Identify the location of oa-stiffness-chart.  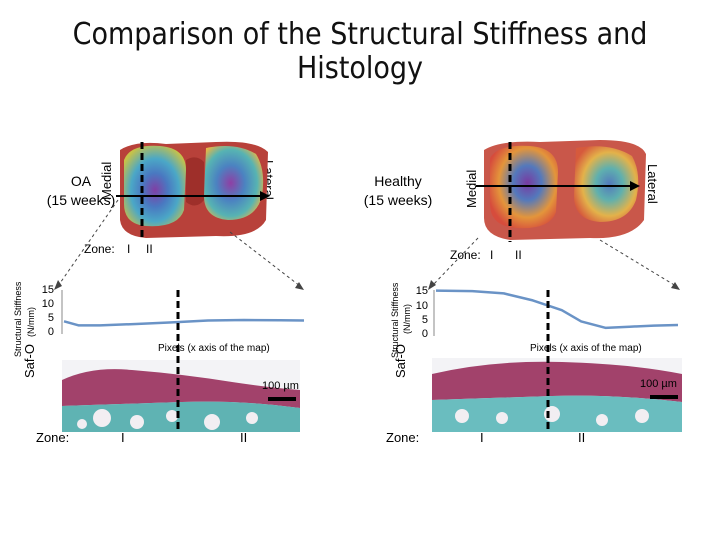
(183, 312).